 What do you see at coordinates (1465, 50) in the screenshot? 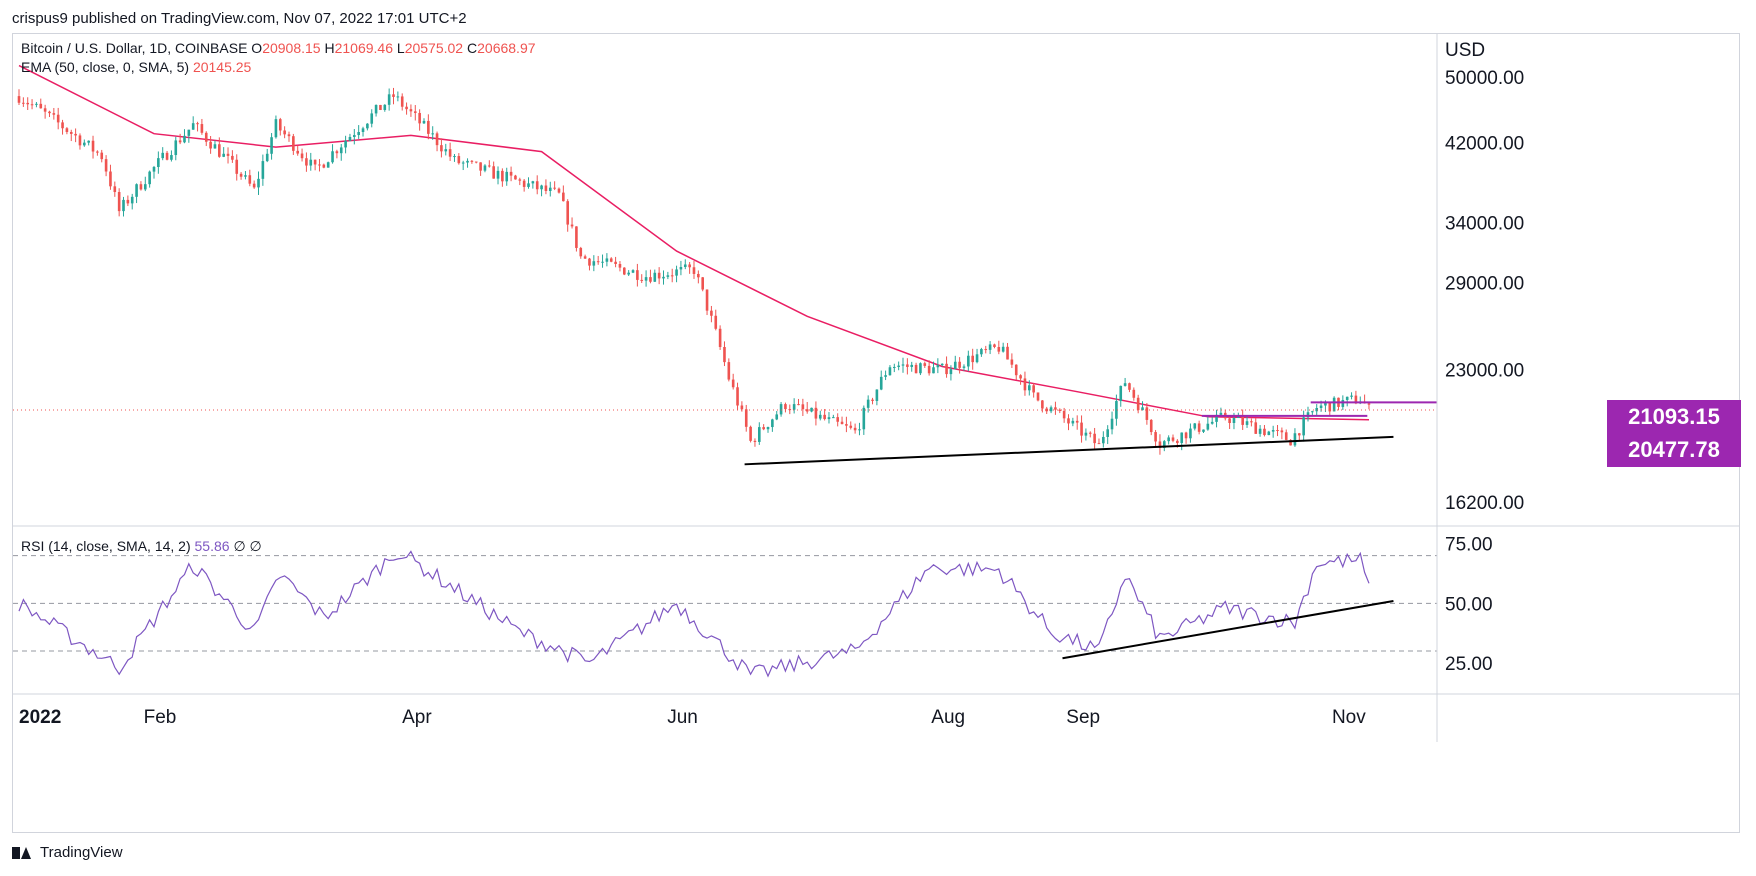
I see `price-axis-unit: USD` at bounding box center [1465, 50].